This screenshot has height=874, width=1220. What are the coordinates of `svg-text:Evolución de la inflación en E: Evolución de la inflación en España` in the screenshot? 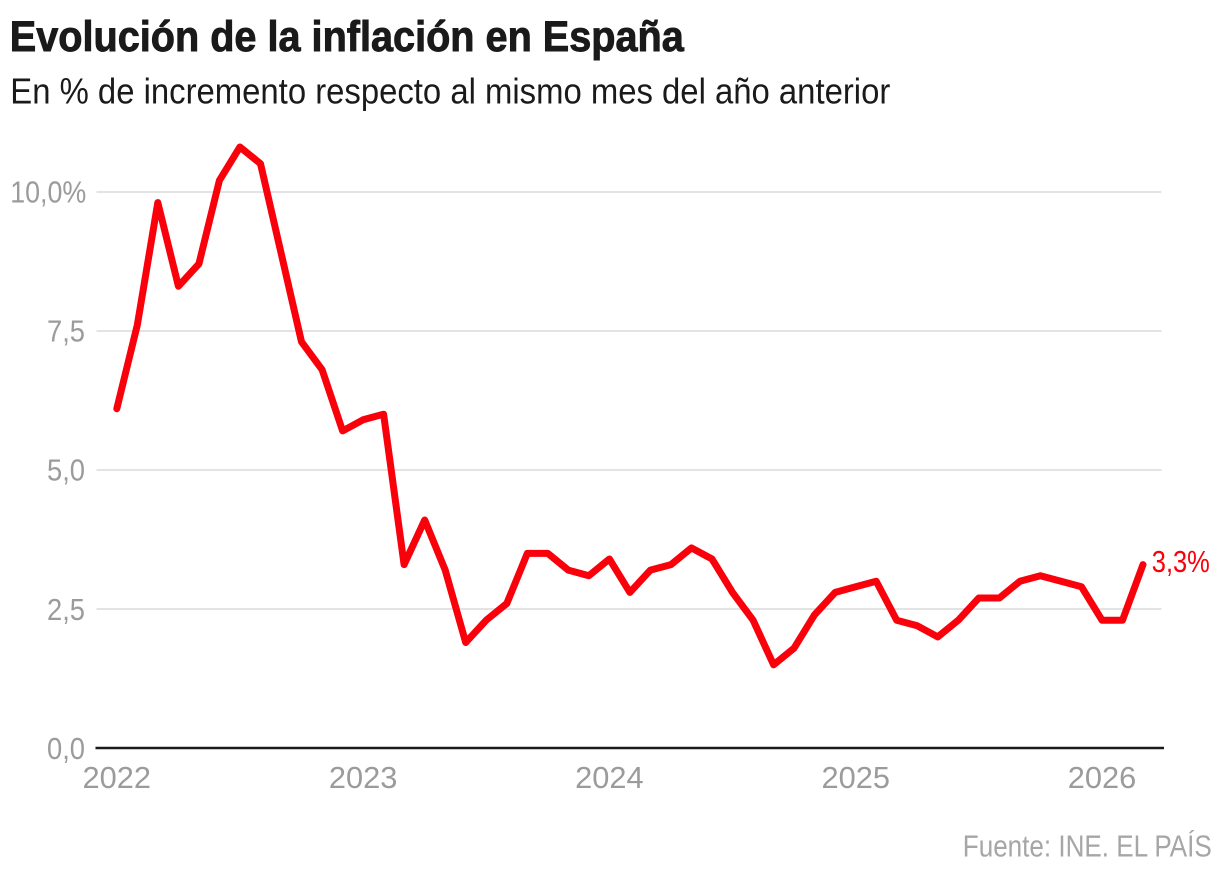 It's located at (347, 37).